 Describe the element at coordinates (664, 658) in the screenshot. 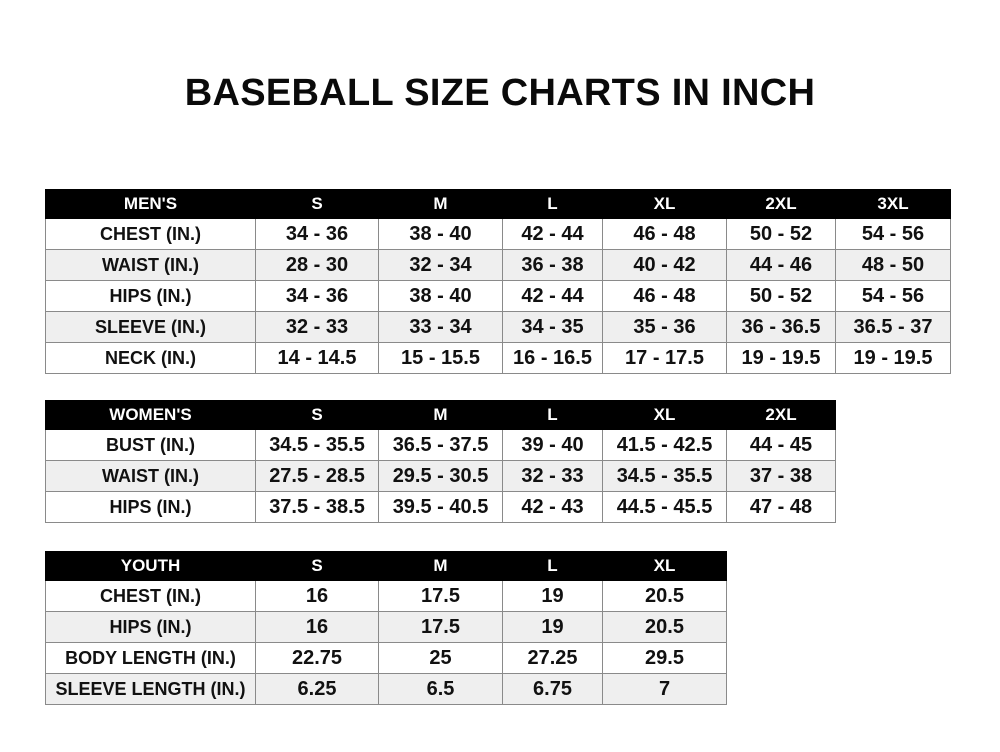

I see `size-value-cell: 29.5` at that location.